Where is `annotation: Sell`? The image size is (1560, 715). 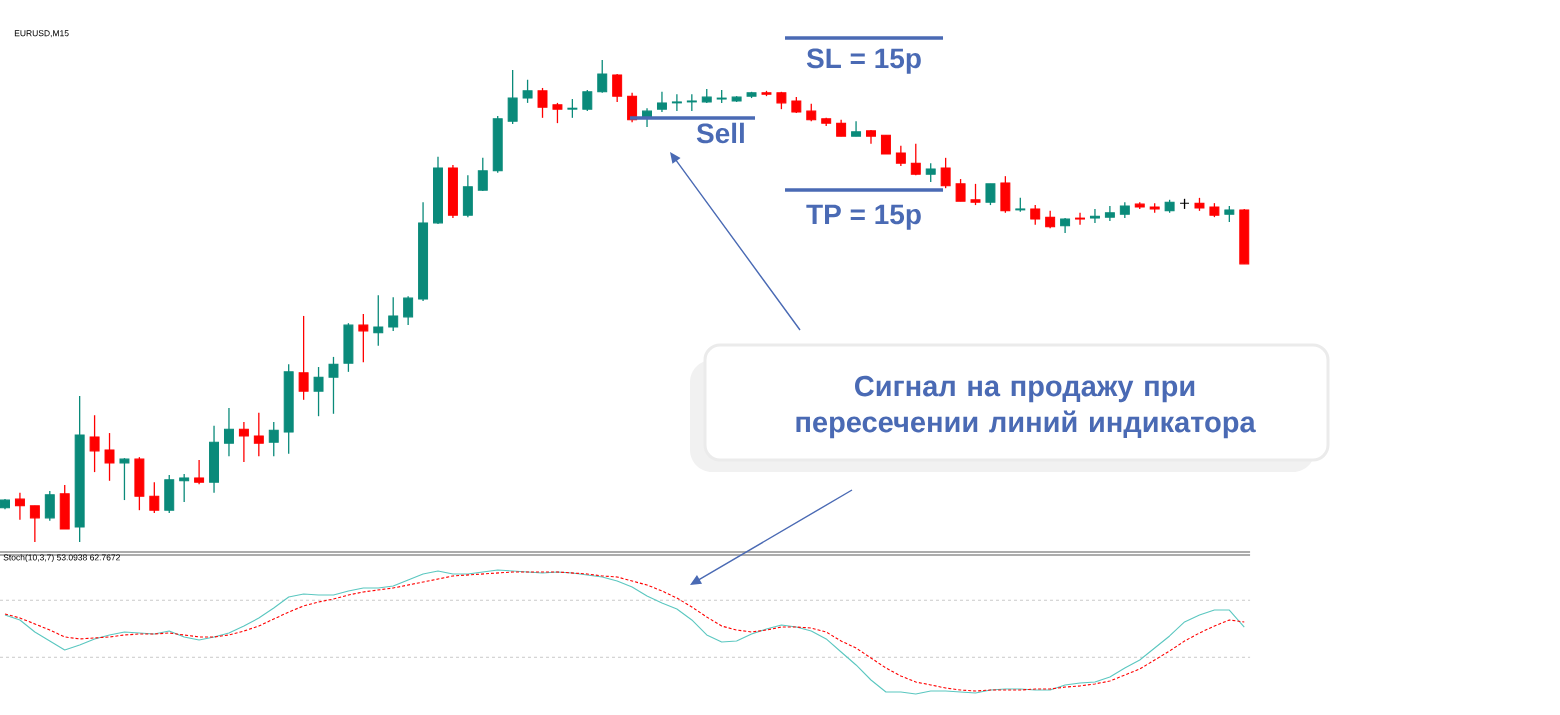 annotation: Sell is located at coordinates (720, 133).